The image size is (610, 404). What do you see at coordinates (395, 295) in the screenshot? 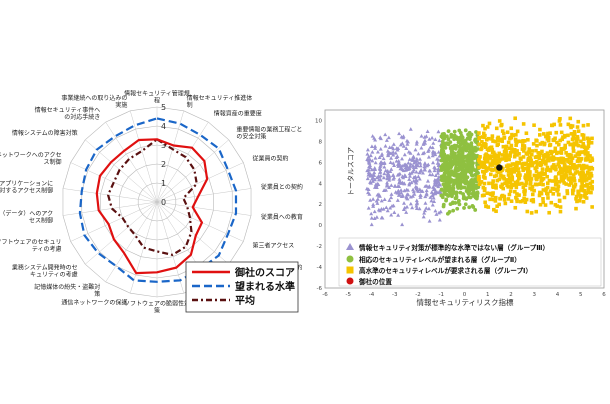
I see `scatter-x-tick-label: -3` at bounding box center [395, 295].